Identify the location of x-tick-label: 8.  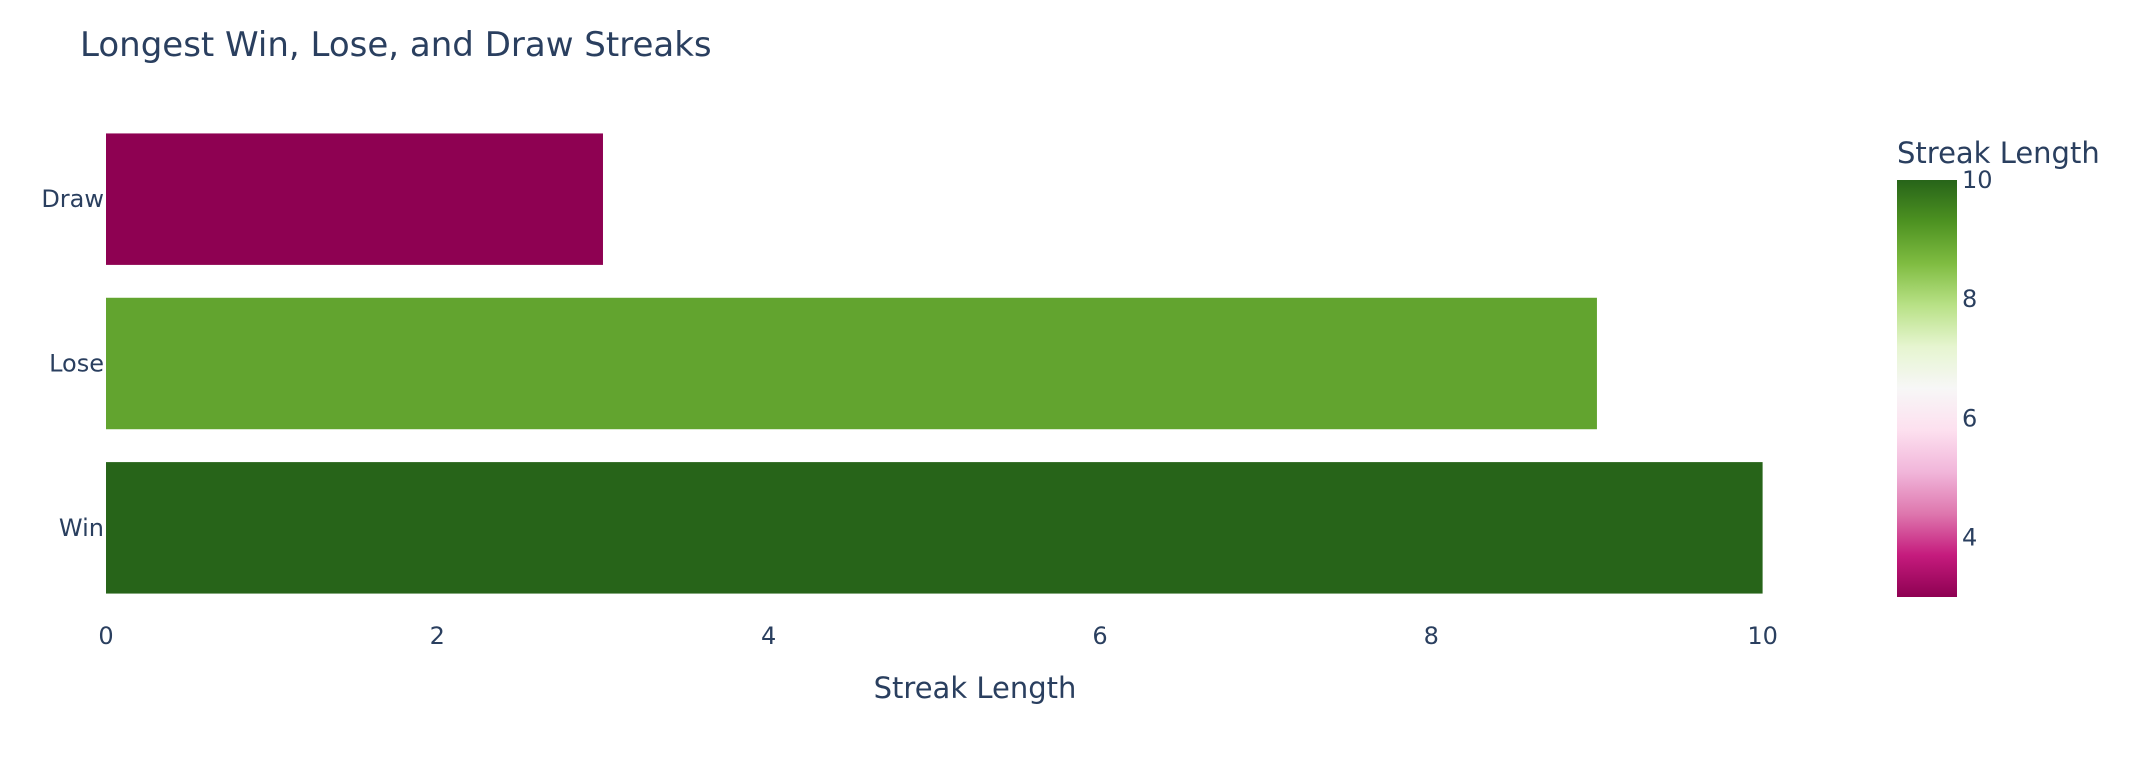
(1431, 636).